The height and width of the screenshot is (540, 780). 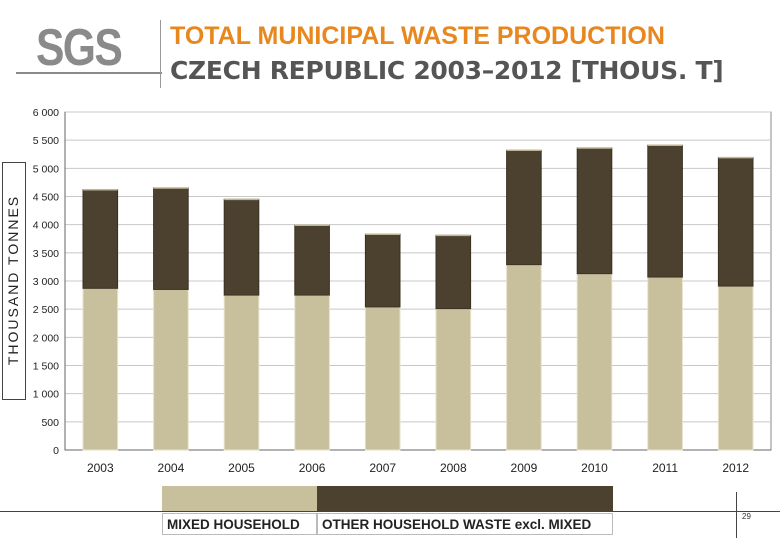 I want to click on bar-other-2006, so click(x=312, y=260).